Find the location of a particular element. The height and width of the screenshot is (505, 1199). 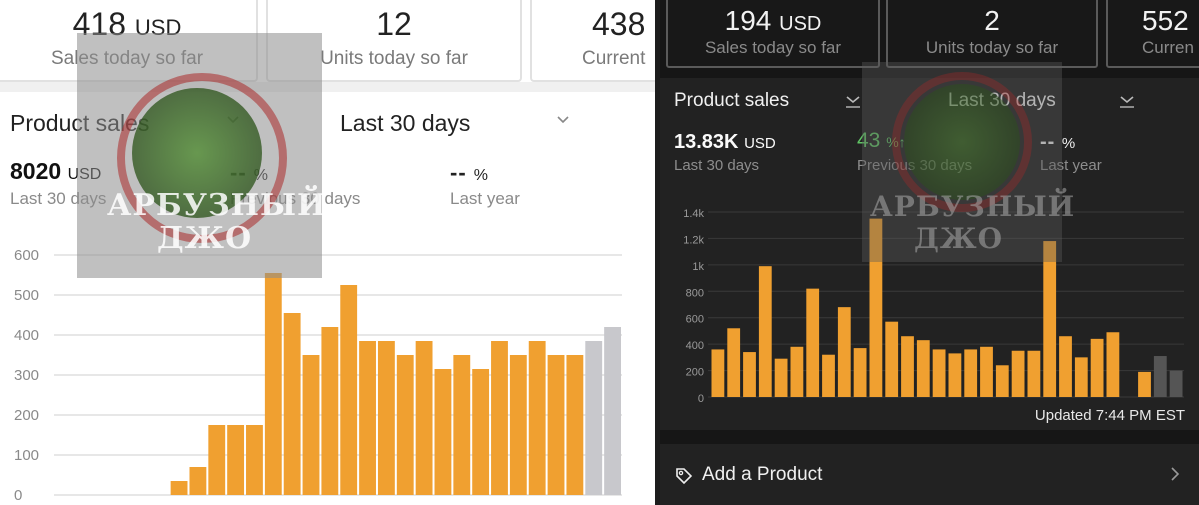

units-today-card: 12 Units today so far is located at coordinates (394, 41).